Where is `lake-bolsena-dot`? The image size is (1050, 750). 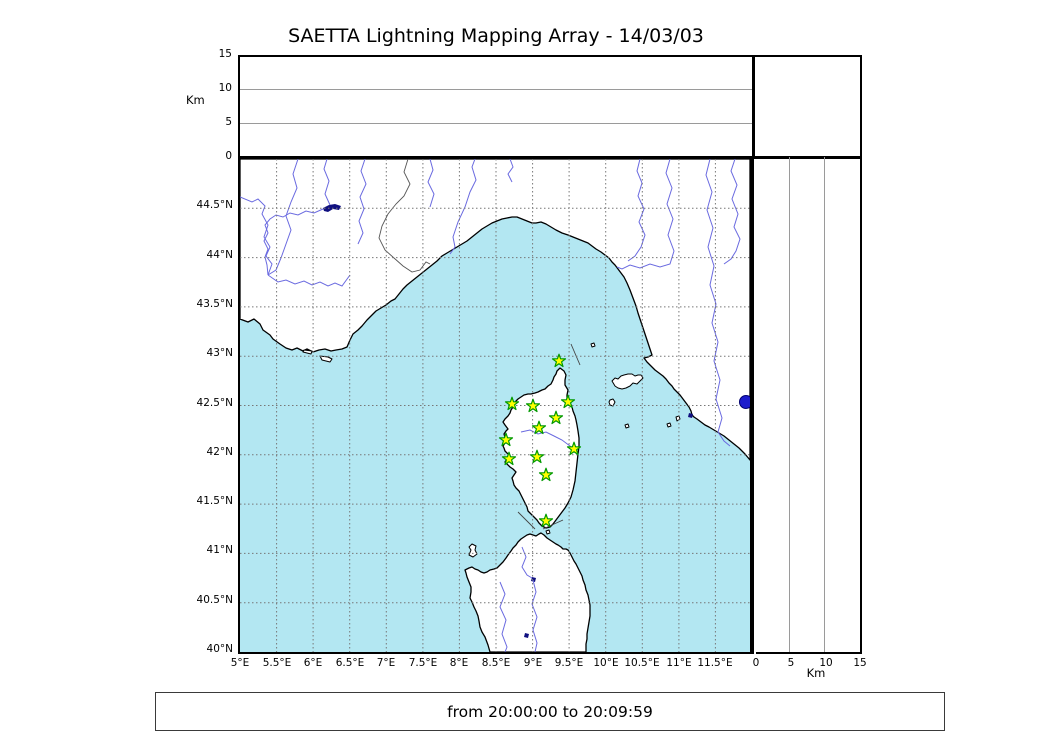 lake-bolsena-dot is located at coordinates (744, 402).